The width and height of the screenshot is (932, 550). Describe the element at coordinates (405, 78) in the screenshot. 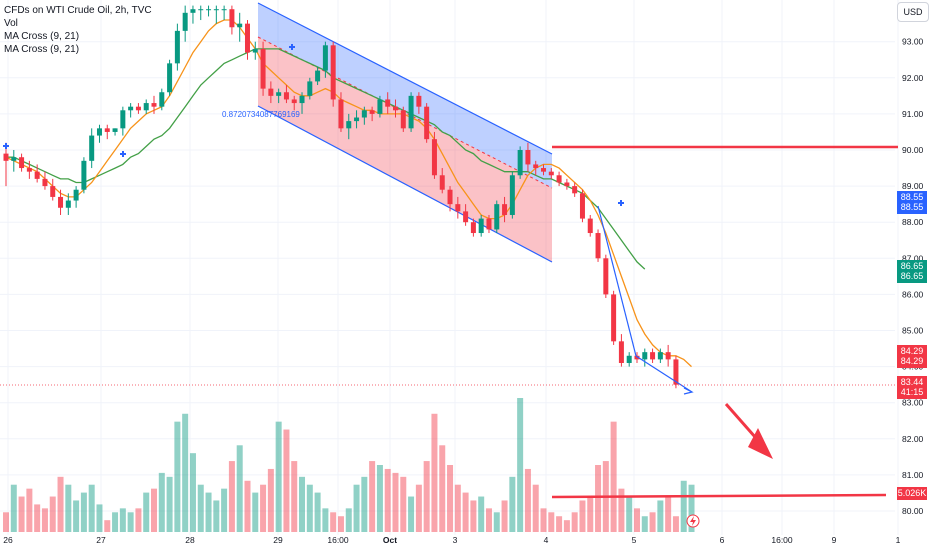

I see `channel-upper-line` at that location.